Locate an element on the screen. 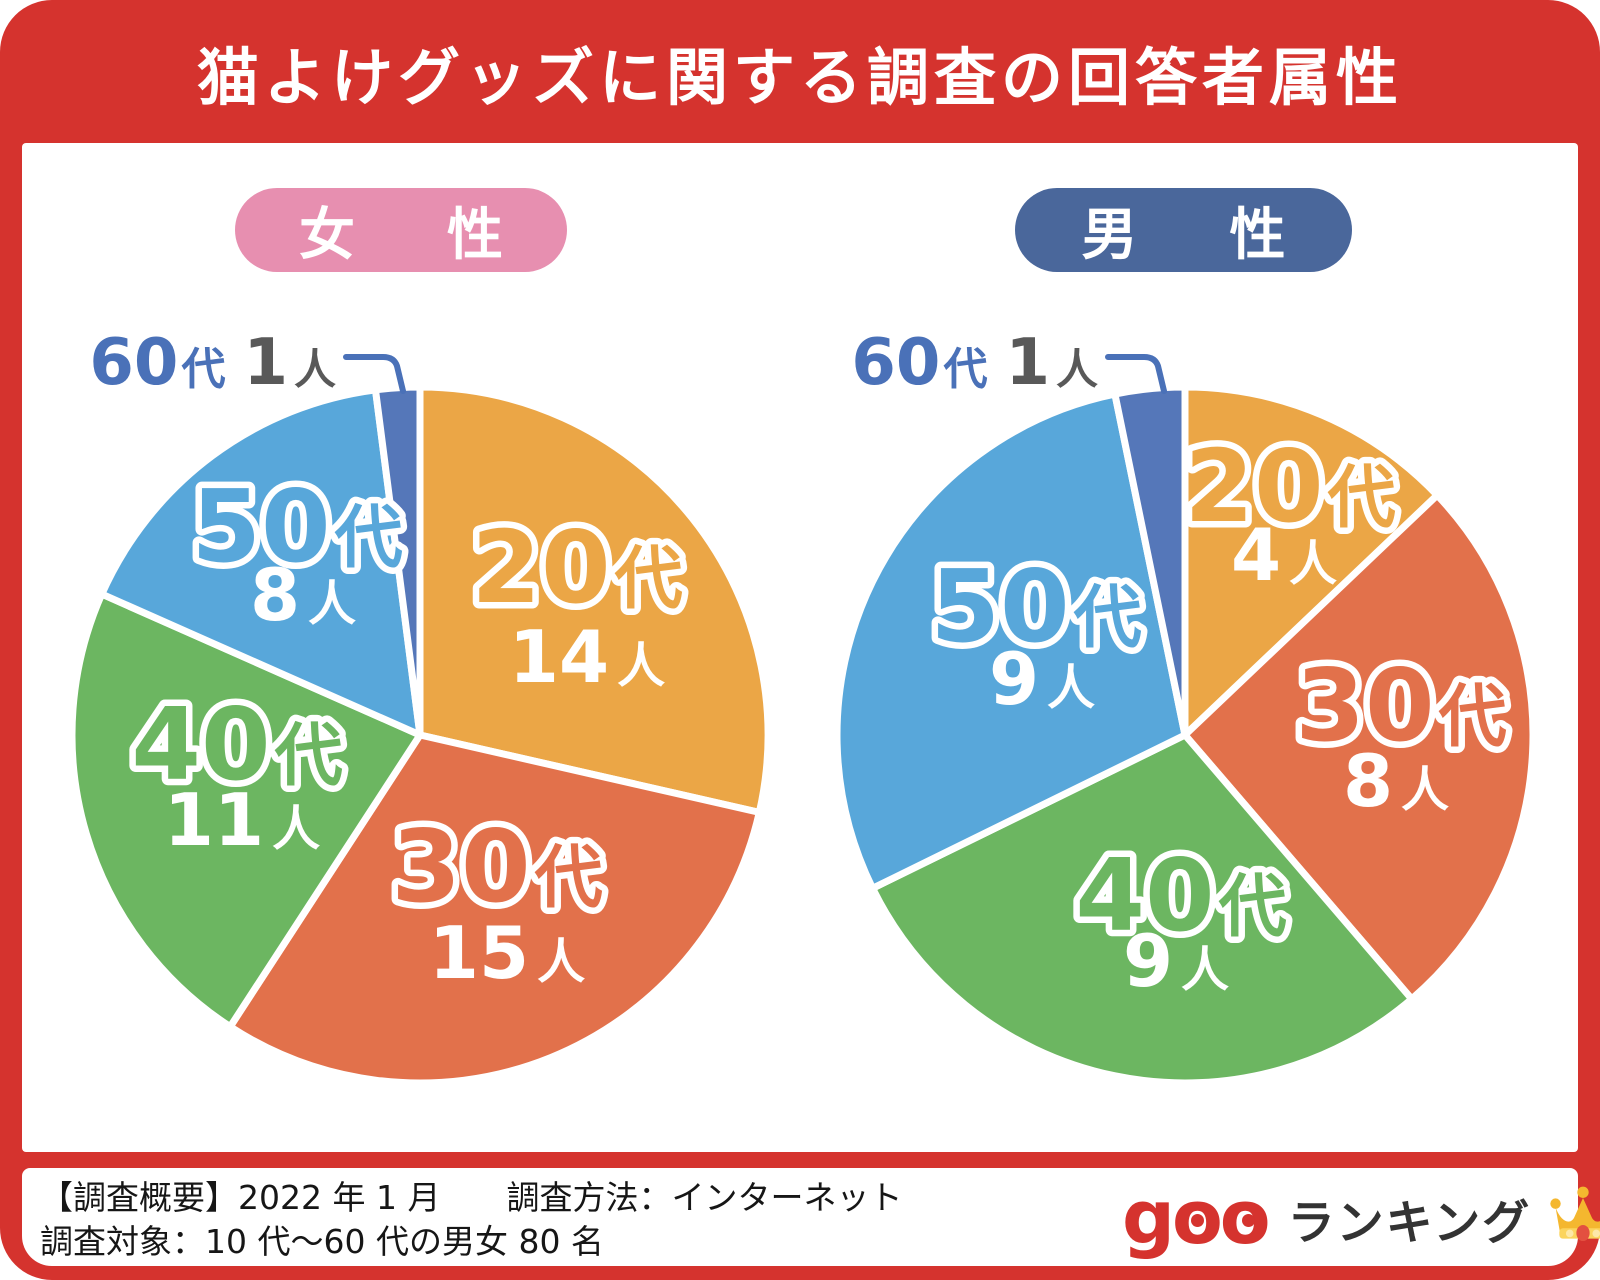  crown-icon is located at coordinates (1575, 1214).